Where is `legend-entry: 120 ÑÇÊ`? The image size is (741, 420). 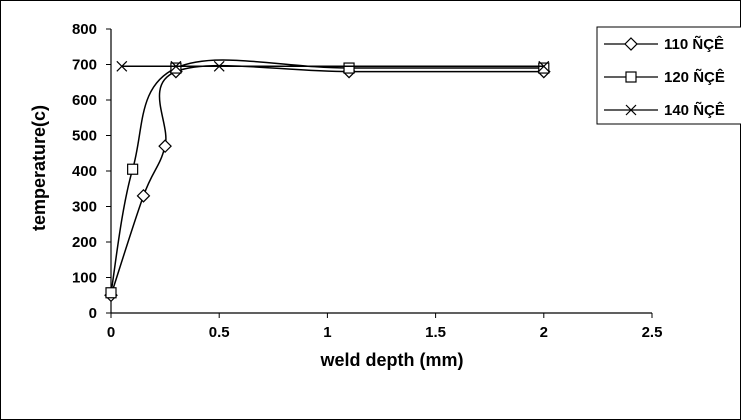 legend-entry: 120 ÑÇÊ is located at coordinates (664, 77).